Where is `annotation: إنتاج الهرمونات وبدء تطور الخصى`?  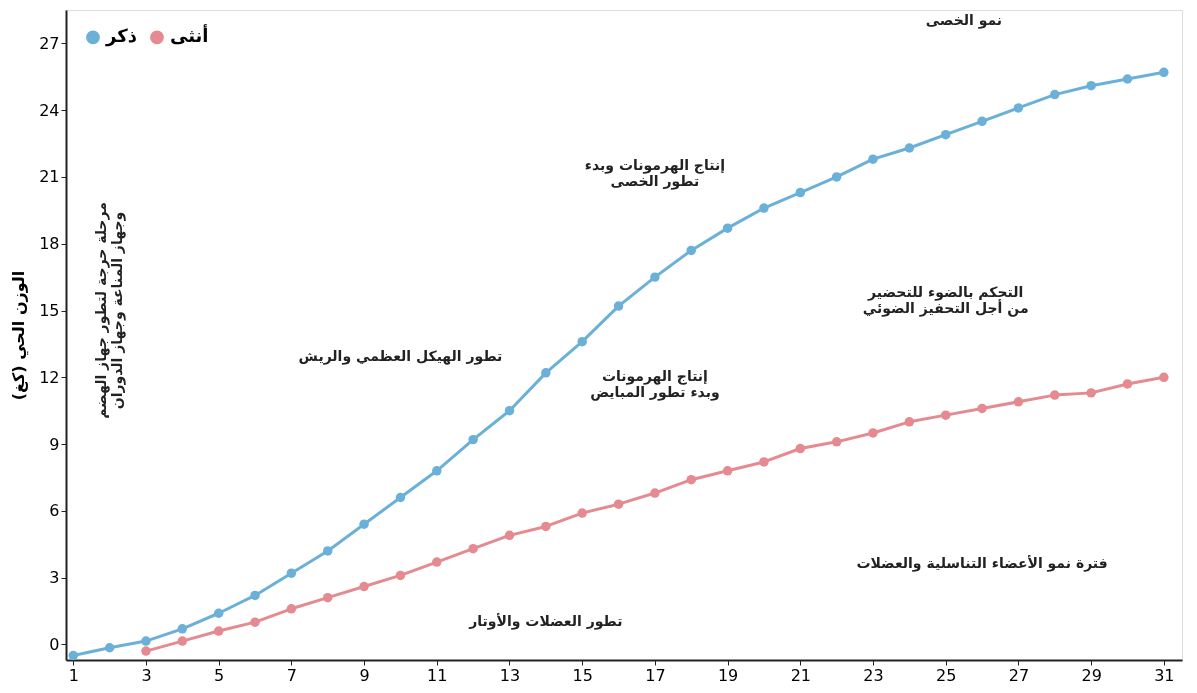 annotation: إنتاج الهرمونات وبدء تطور الخصى is located at coordinates (654, 173).